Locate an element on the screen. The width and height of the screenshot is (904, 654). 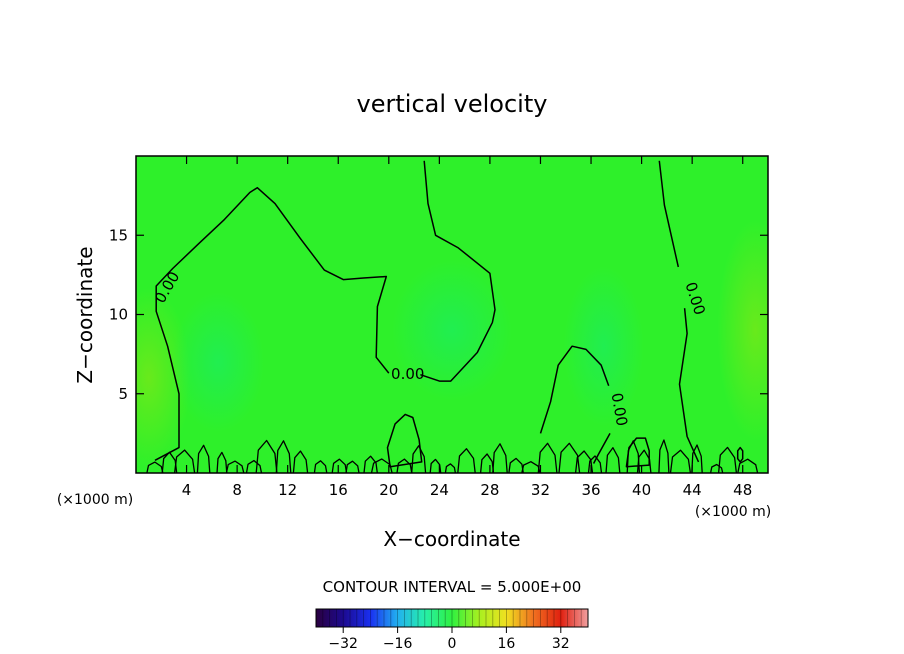
colorbar: −32 −16 0 16 32 is located at coordinates (452, 630).